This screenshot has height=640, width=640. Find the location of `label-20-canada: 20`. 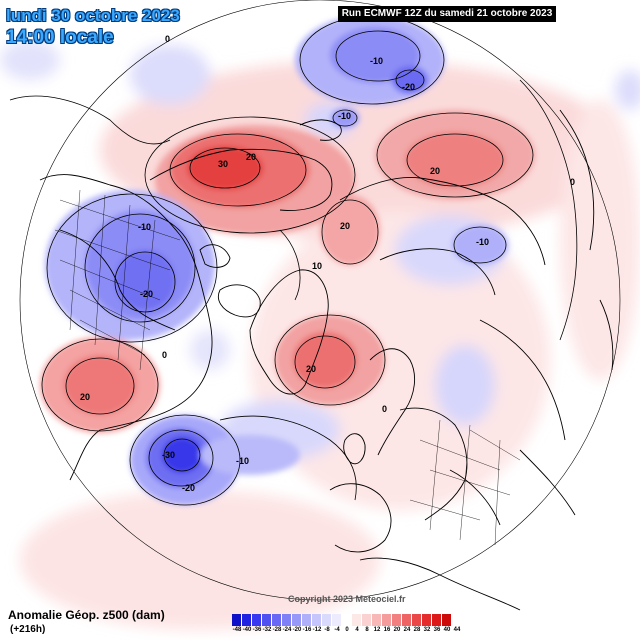

label-20-canada: 20 is located at coordinates (345, 226).